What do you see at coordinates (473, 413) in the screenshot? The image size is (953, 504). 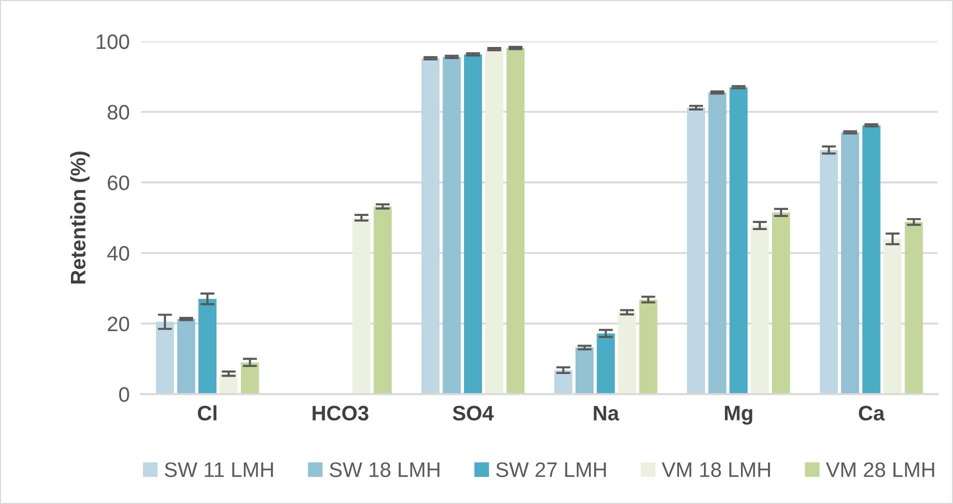 I see `x-tick-label: SO4` at bounding box center [473, 413].